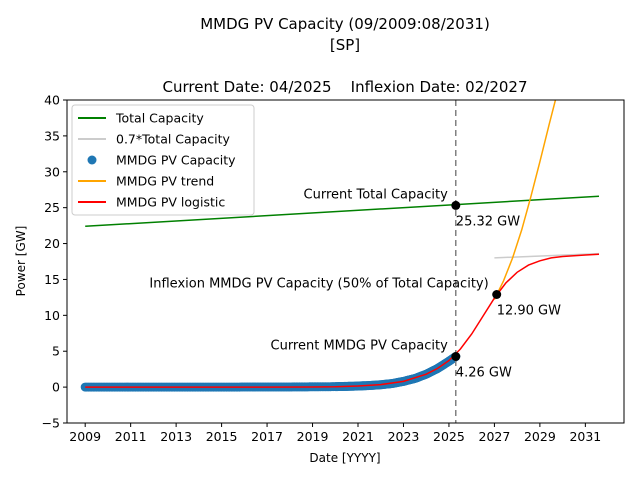  I want to click on legend-box, so click(163, 160).